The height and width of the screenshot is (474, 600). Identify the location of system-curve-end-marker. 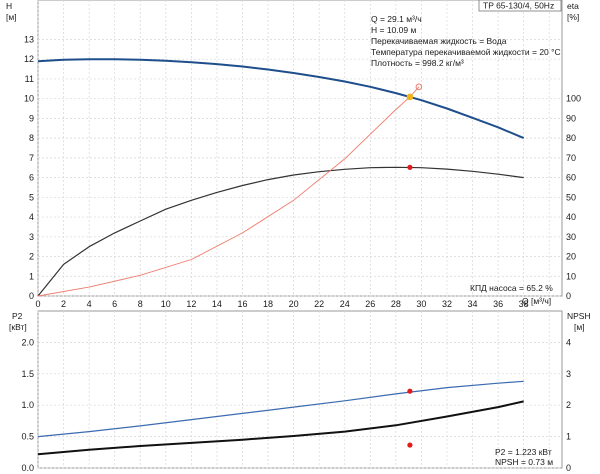
(419, 87).